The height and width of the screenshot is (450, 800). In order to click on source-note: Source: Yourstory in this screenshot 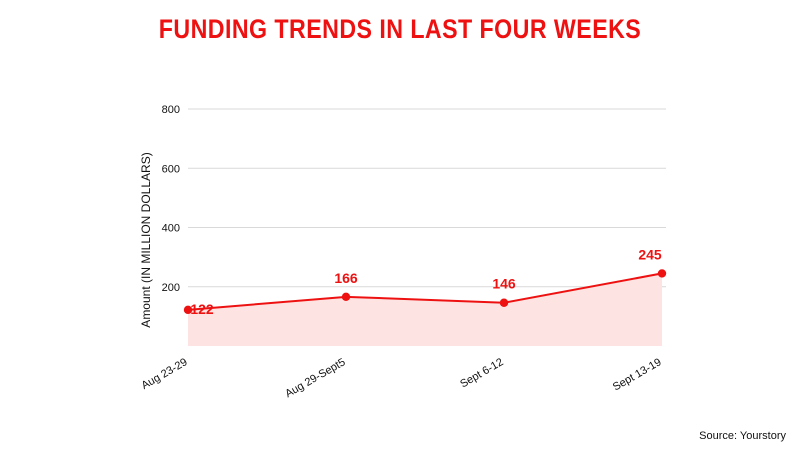, I will do `click(742, 436)`.